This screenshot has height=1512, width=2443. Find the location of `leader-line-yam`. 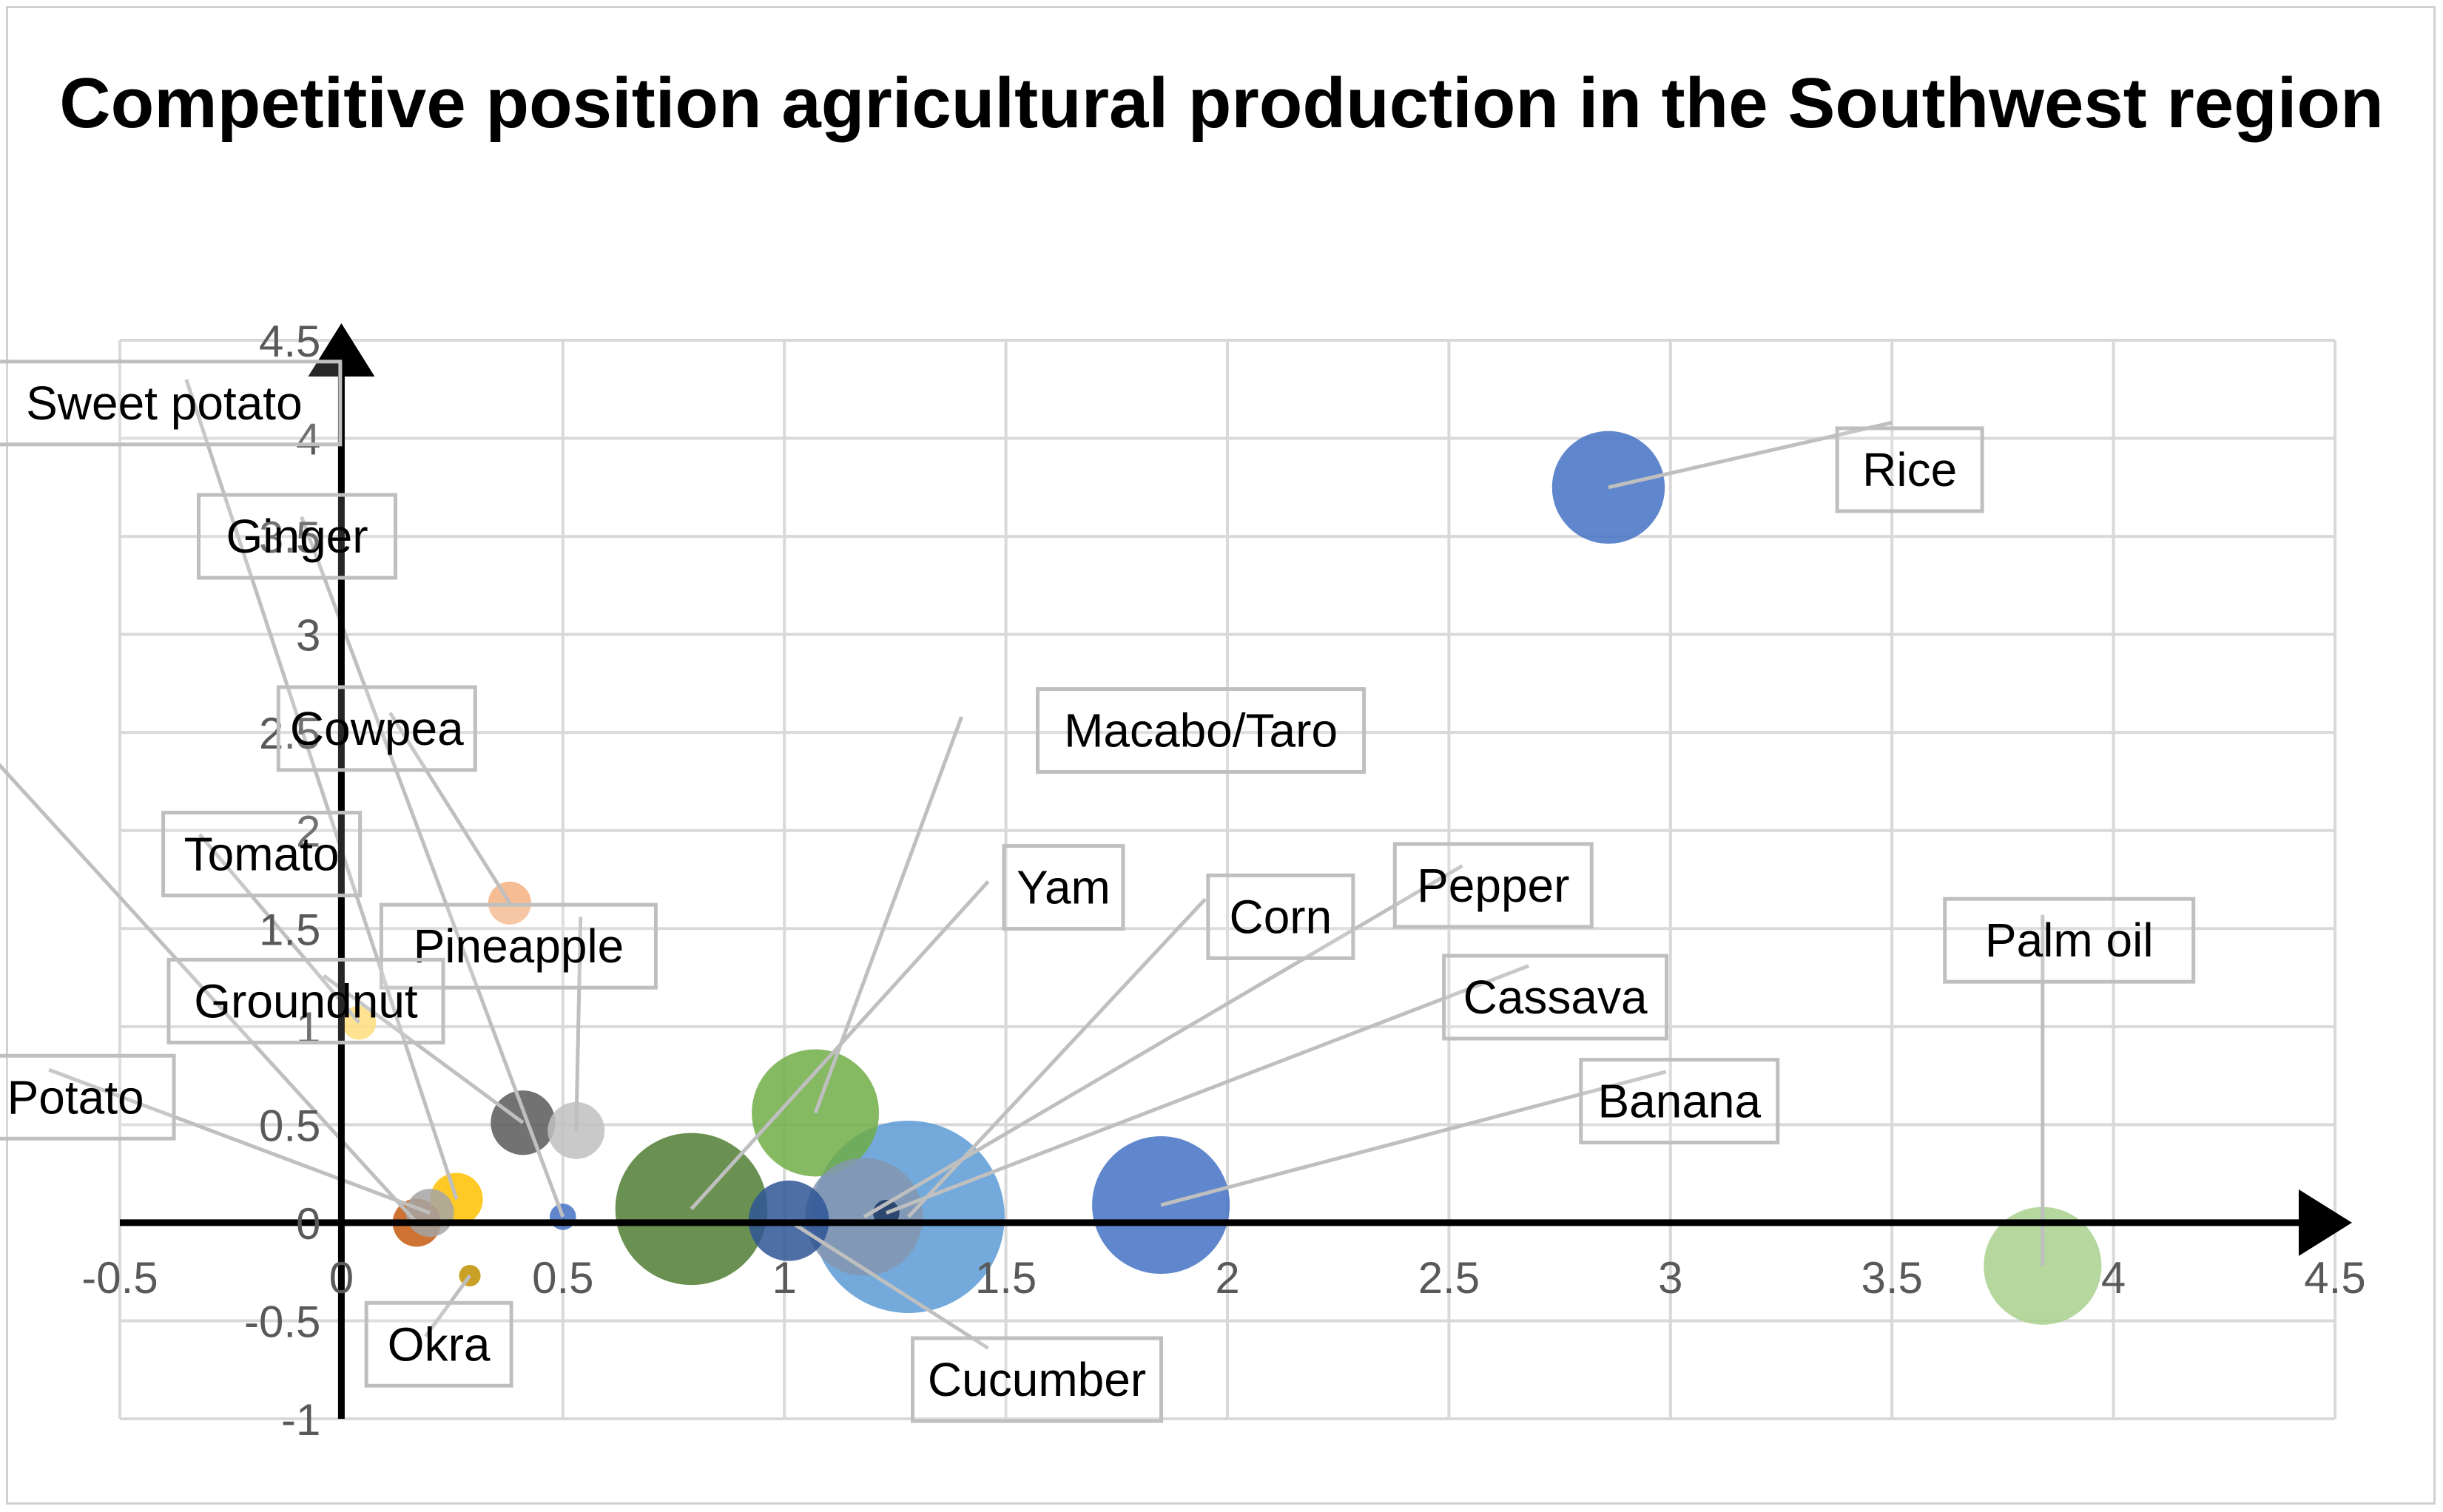

leader-line-yam is located at coordinates (840, 1045).